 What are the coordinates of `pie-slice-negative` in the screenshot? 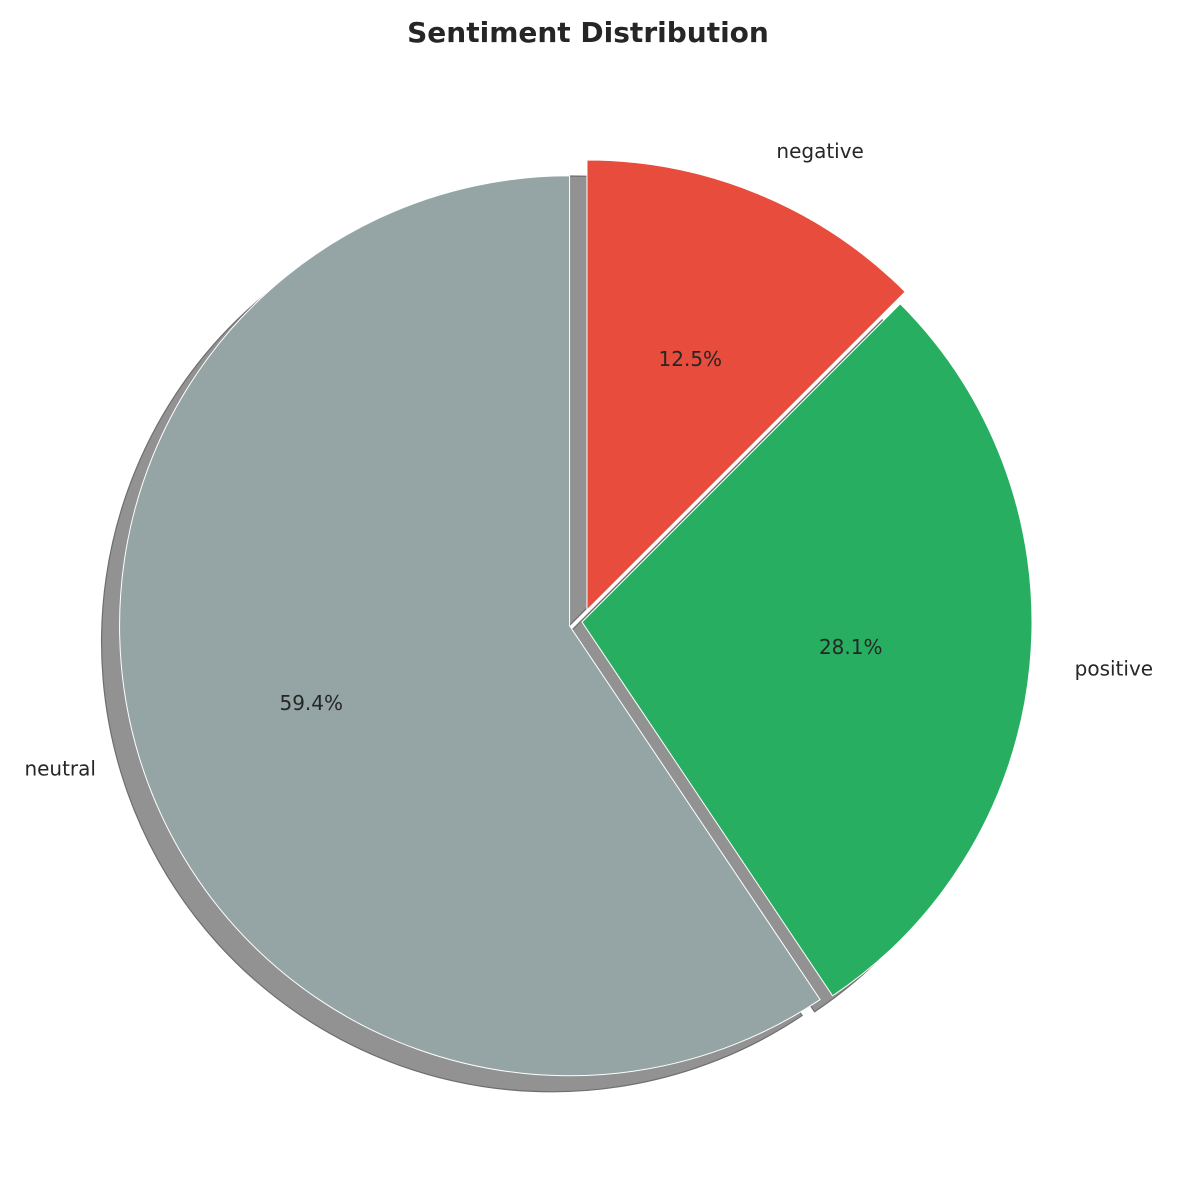 It's located at (746, 385).